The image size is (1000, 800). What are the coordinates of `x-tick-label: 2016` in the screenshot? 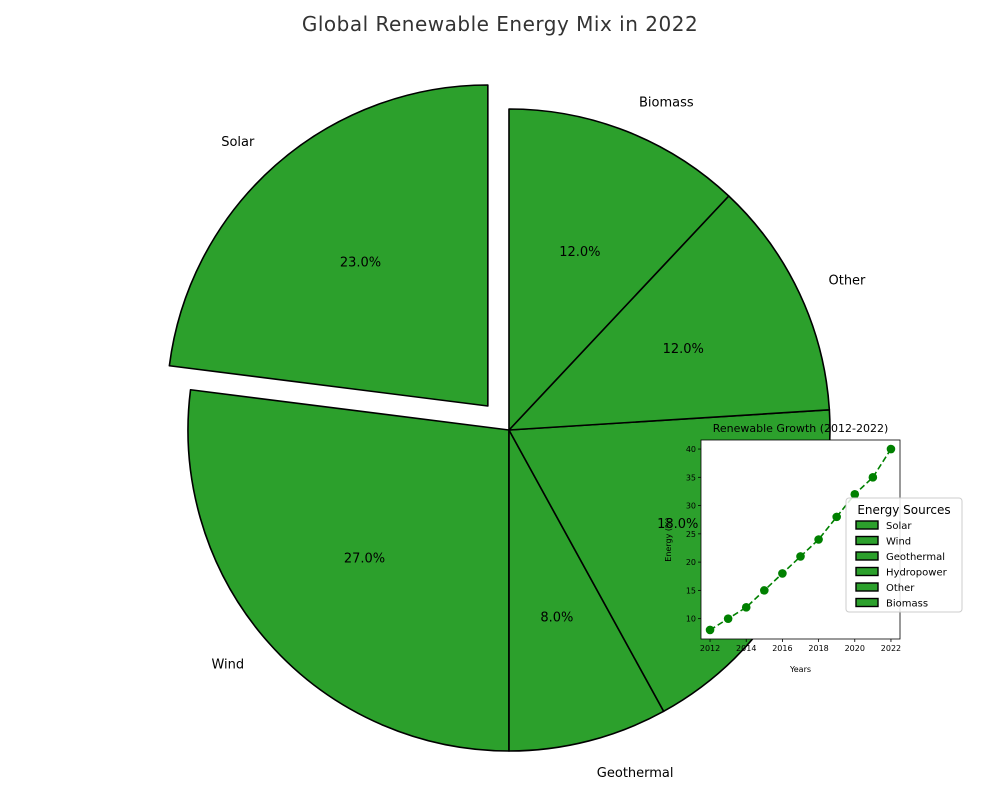 It's located at (782, 648).